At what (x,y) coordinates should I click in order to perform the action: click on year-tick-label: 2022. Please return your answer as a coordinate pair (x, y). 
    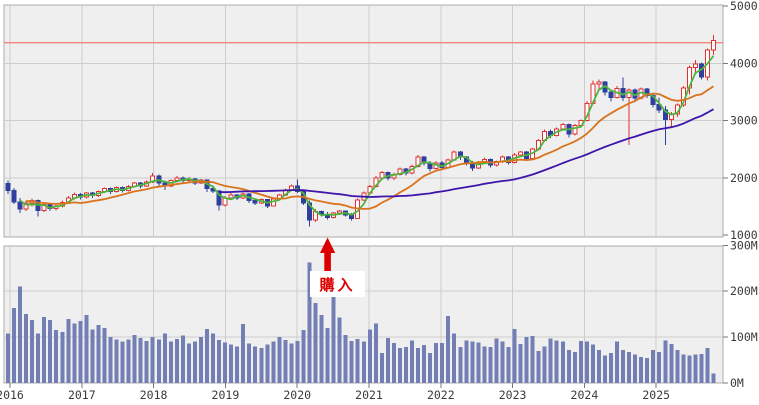
    Looking at the image, I should click on (441, 395).